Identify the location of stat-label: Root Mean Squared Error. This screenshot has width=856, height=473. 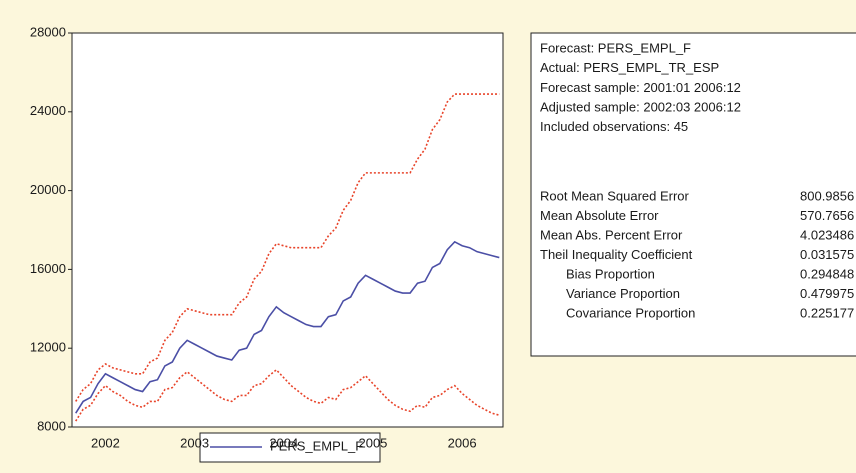
(615, 195).